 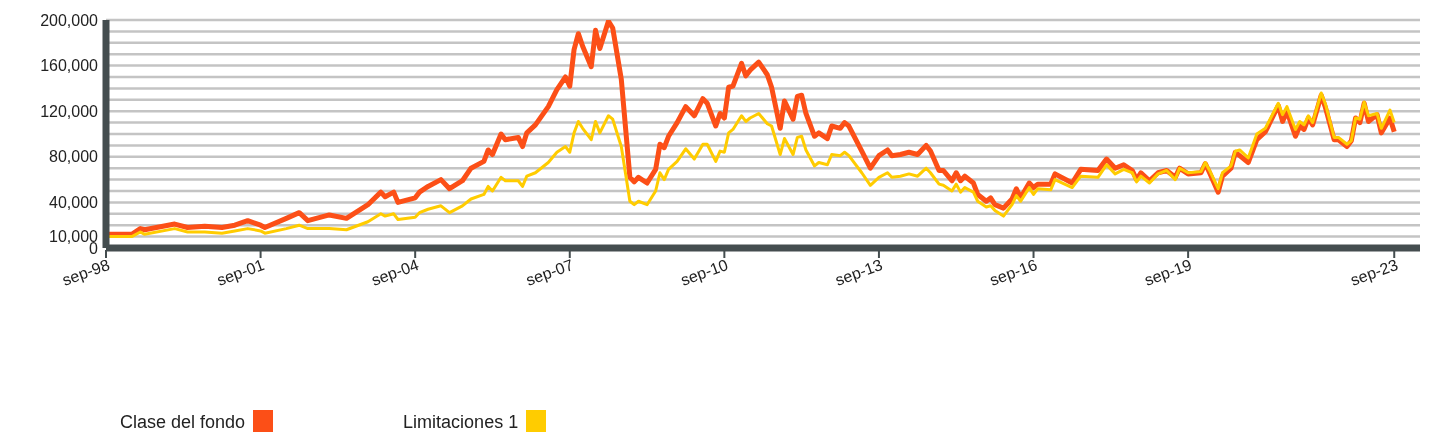 I want to click on x-tick-label: sep-16, so click(x=1013, y=272).